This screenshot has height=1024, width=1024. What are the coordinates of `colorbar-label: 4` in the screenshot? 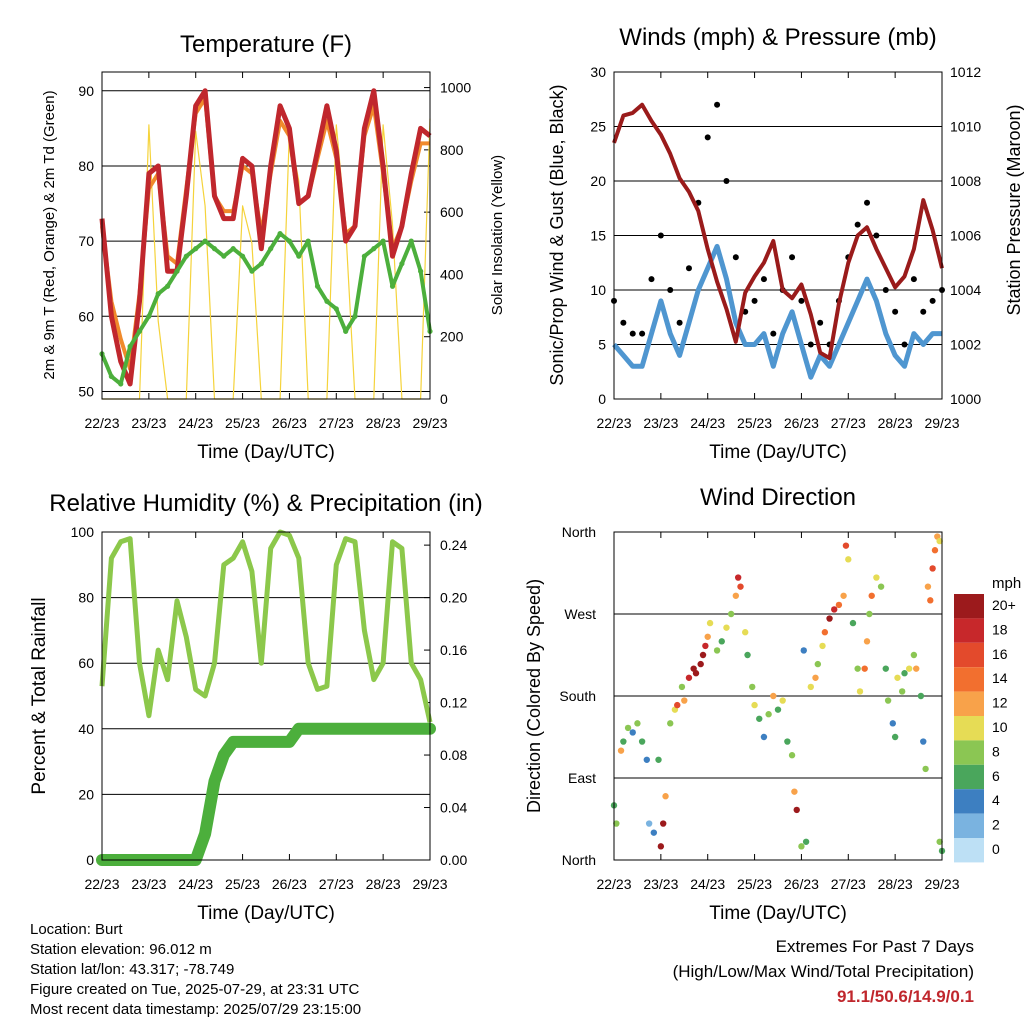 It's located at (996, 800).